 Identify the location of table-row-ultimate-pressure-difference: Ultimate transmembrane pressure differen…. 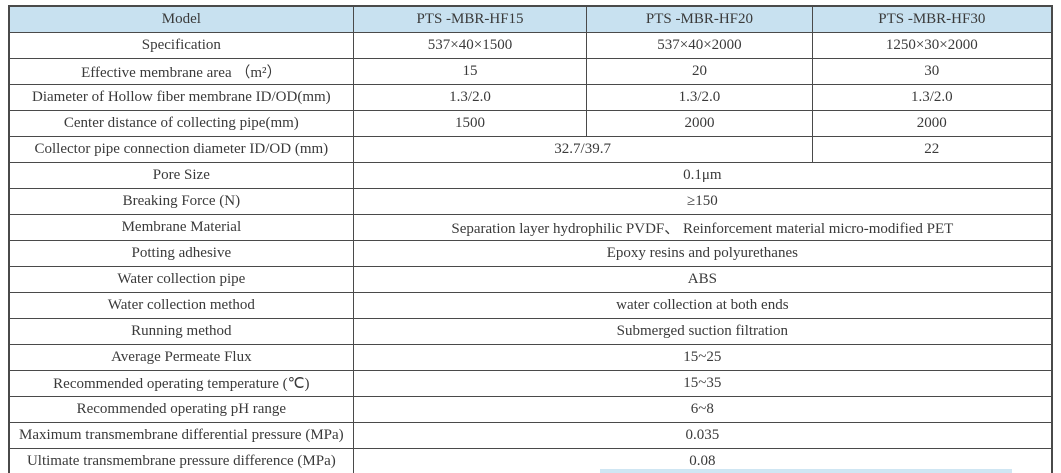
(530, 460).